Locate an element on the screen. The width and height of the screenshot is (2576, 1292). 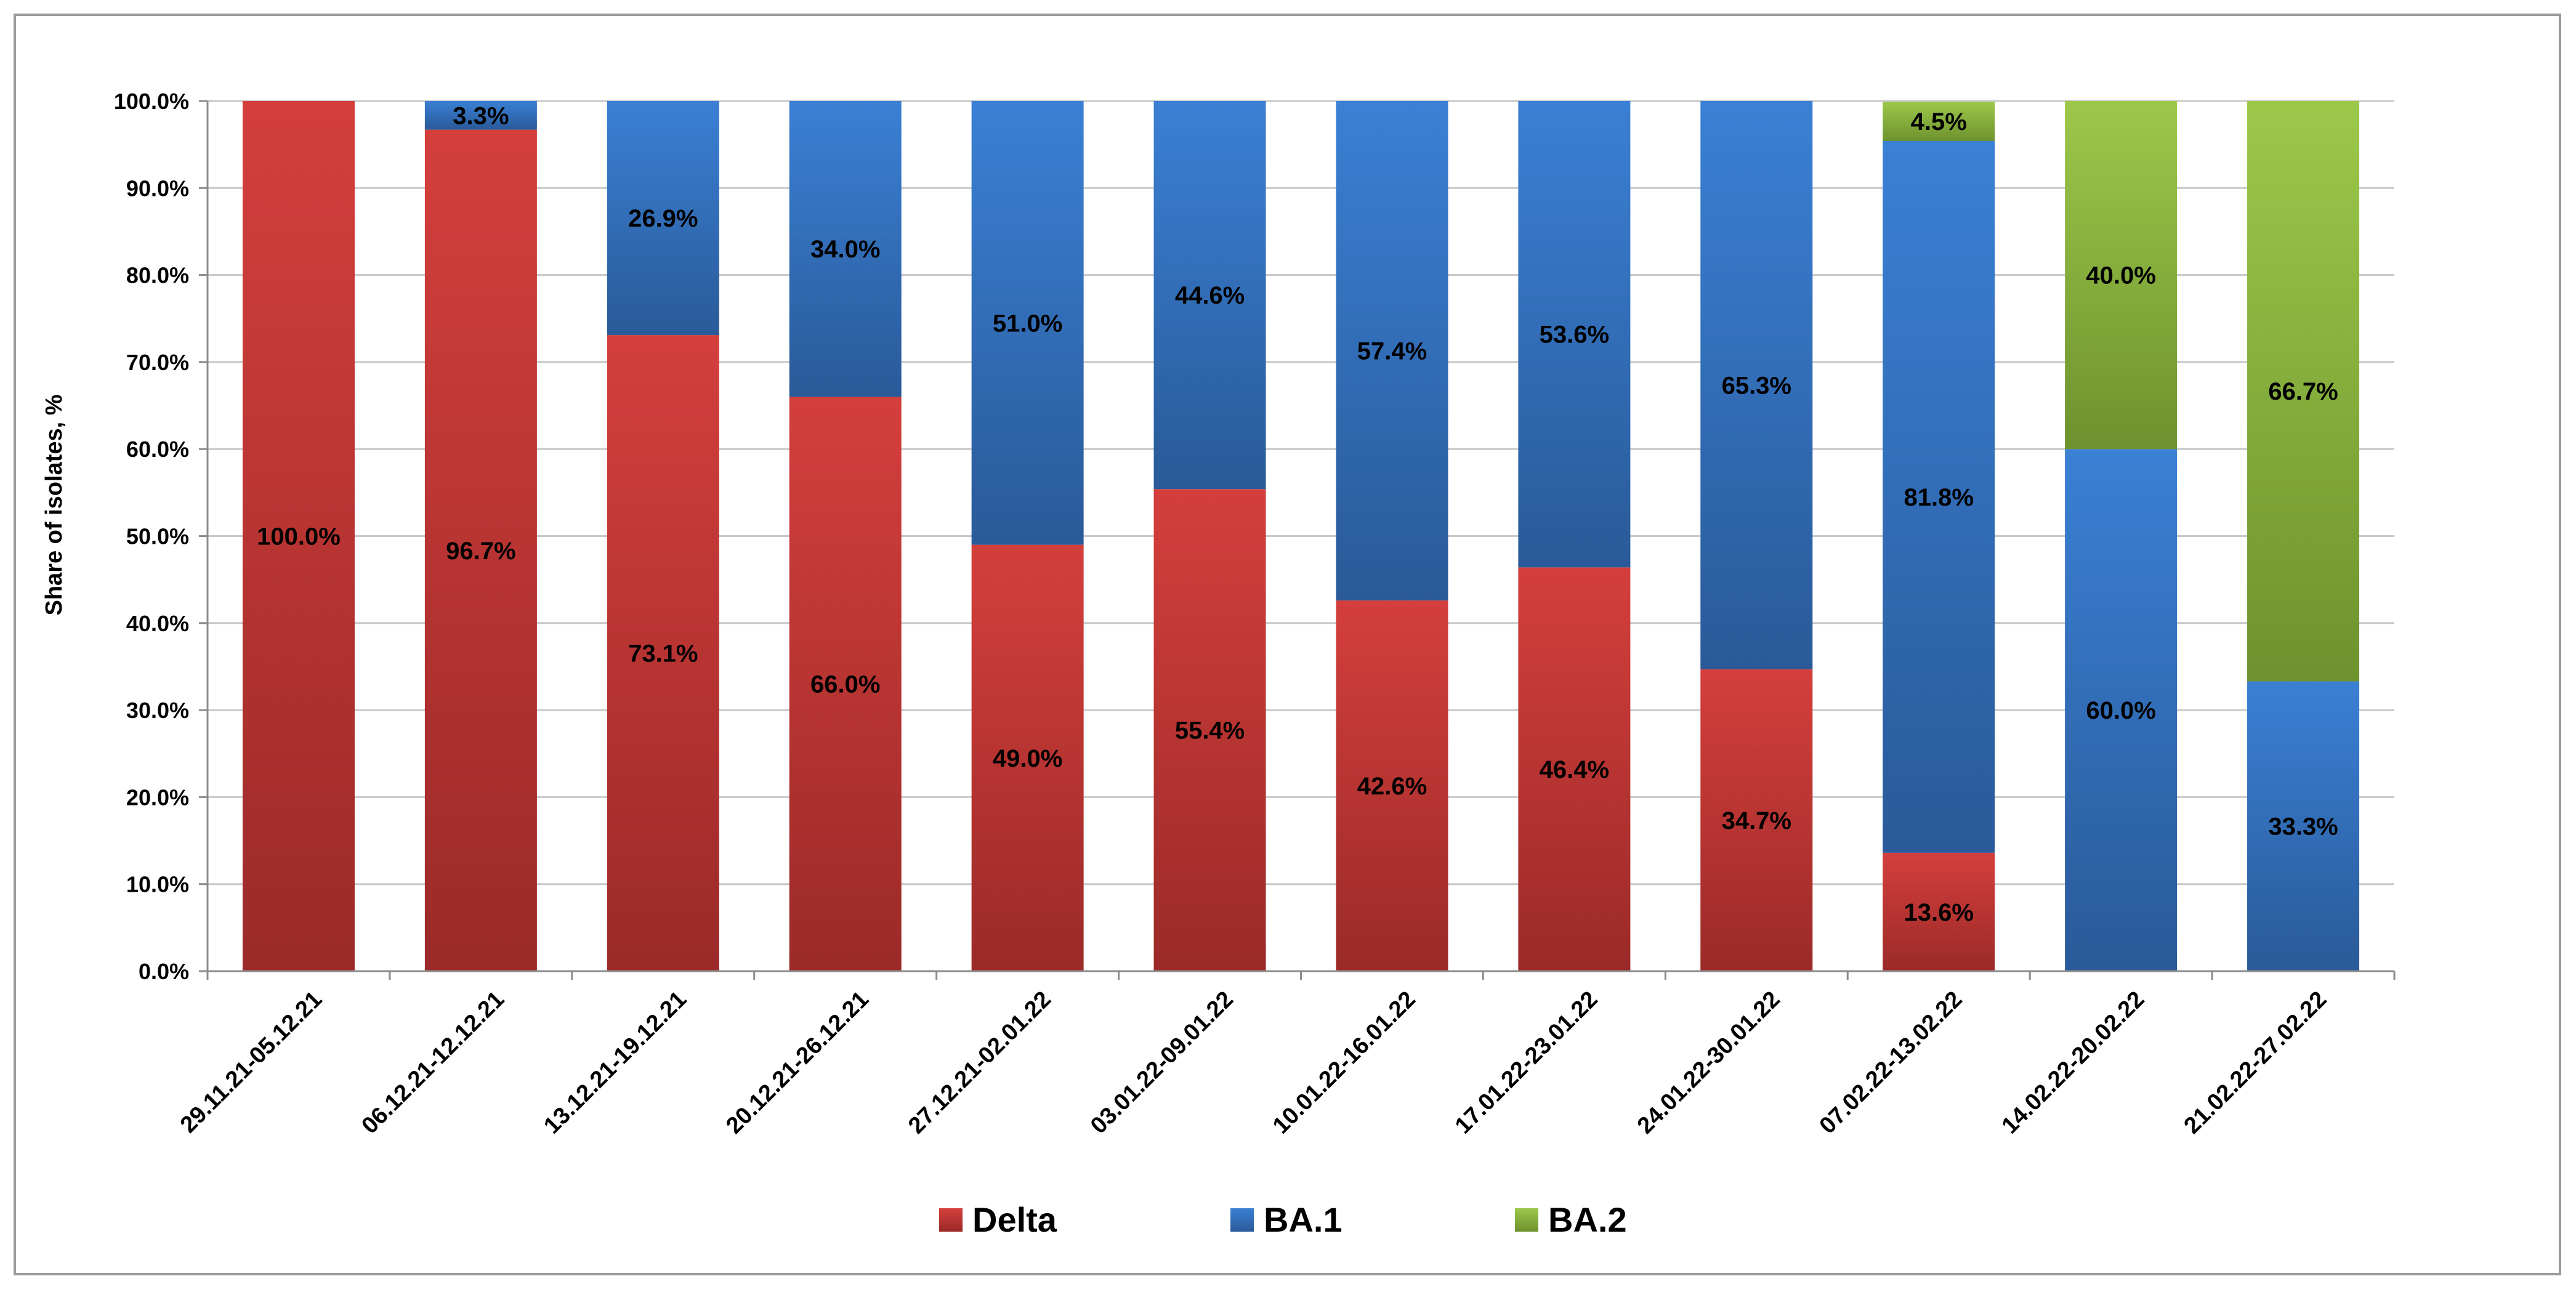
x-tick-label: 07.02.22-13.02.22 is located at coordinates (1891, 1063).